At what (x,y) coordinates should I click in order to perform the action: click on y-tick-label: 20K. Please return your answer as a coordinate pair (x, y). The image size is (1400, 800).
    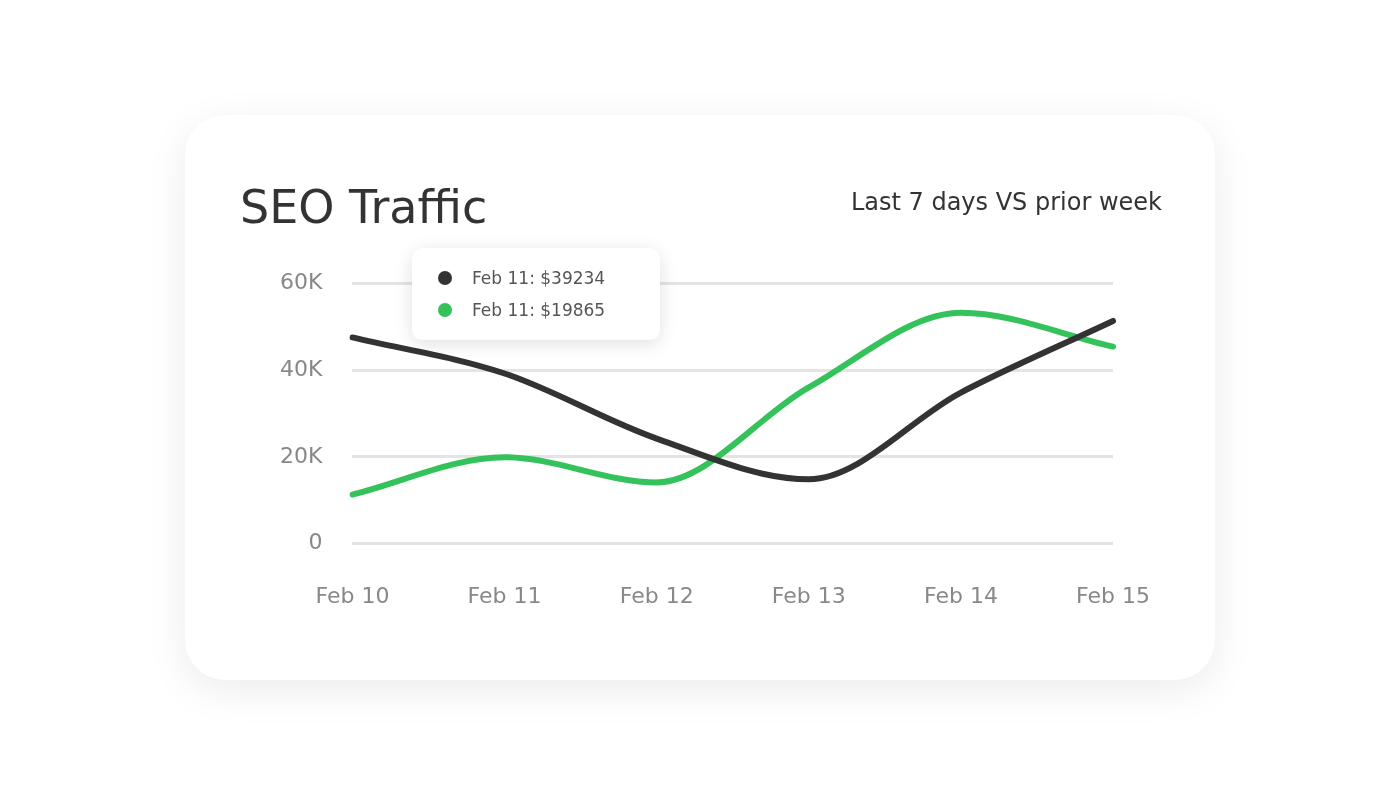
    Looking at the image, I should click on (301, 455).